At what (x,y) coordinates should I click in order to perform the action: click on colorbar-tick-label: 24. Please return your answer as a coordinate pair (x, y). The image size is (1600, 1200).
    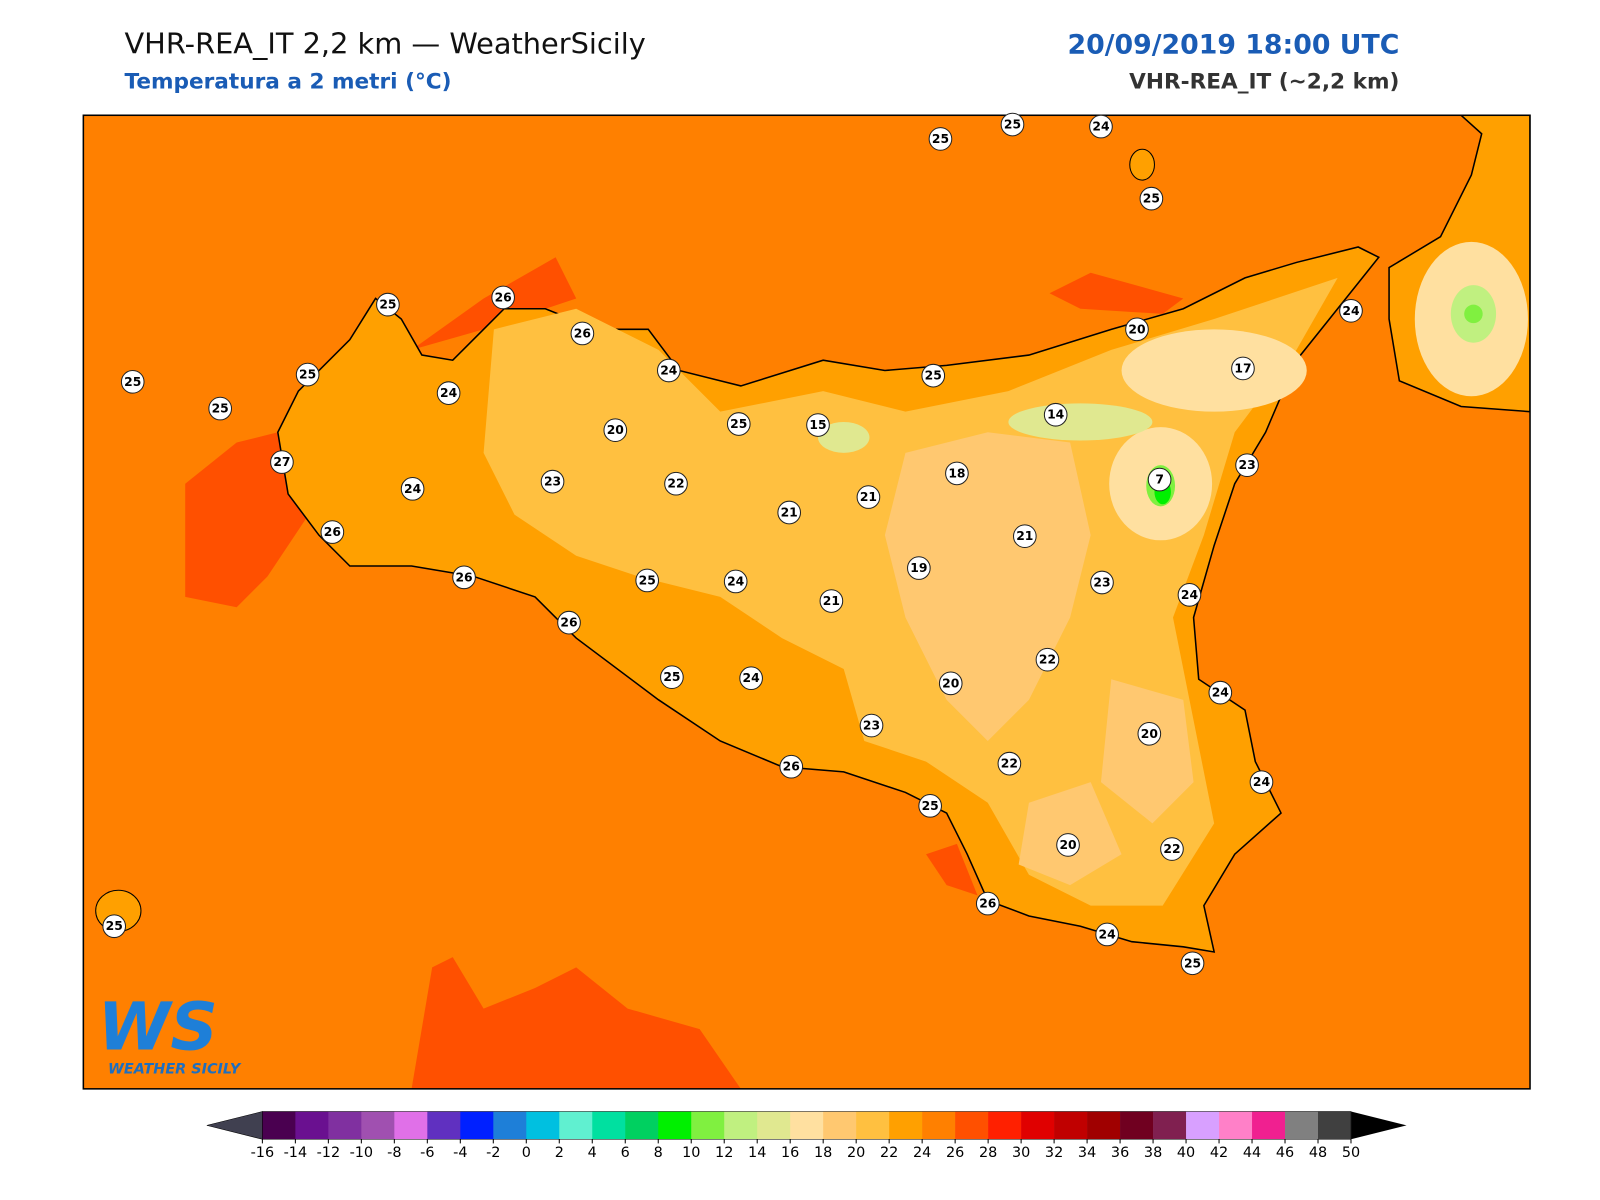
    Looking at the image, I should click on (922, 1153).